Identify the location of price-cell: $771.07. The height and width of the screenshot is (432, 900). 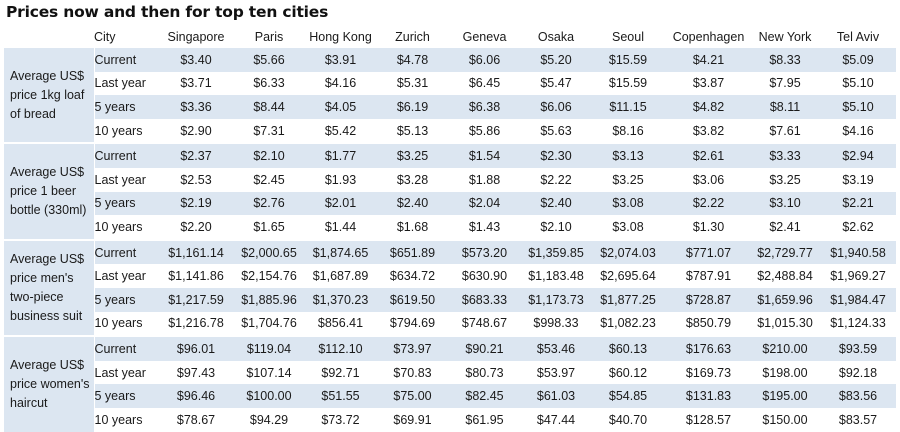
(708, 251).